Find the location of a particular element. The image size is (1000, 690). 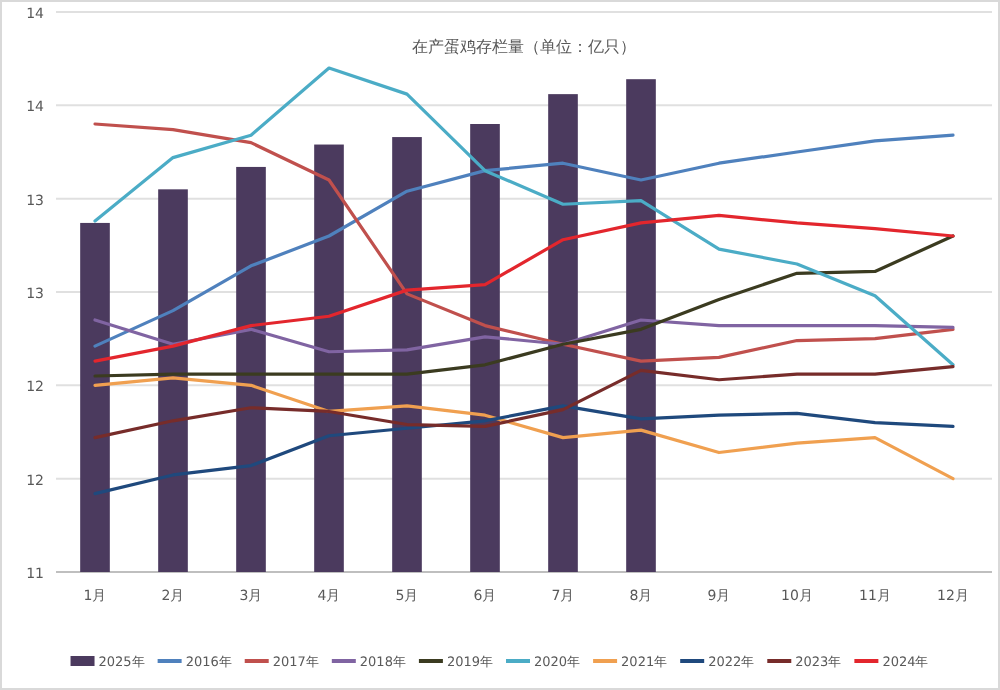

text: 在产蛋鸡存栏量（单位：亿只） is located at coordinates (524, 47).